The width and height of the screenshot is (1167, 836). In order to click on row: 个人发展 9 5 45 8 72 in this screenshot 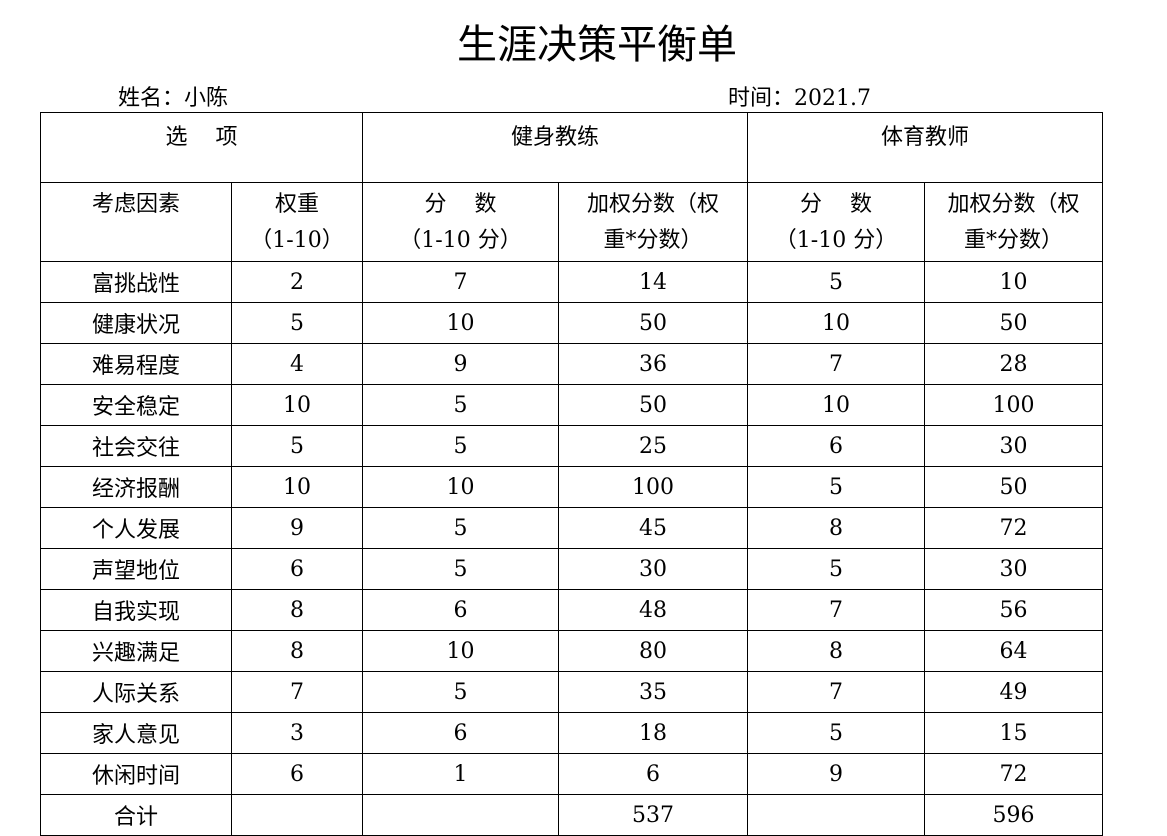, I will do `click(571, 528)`.